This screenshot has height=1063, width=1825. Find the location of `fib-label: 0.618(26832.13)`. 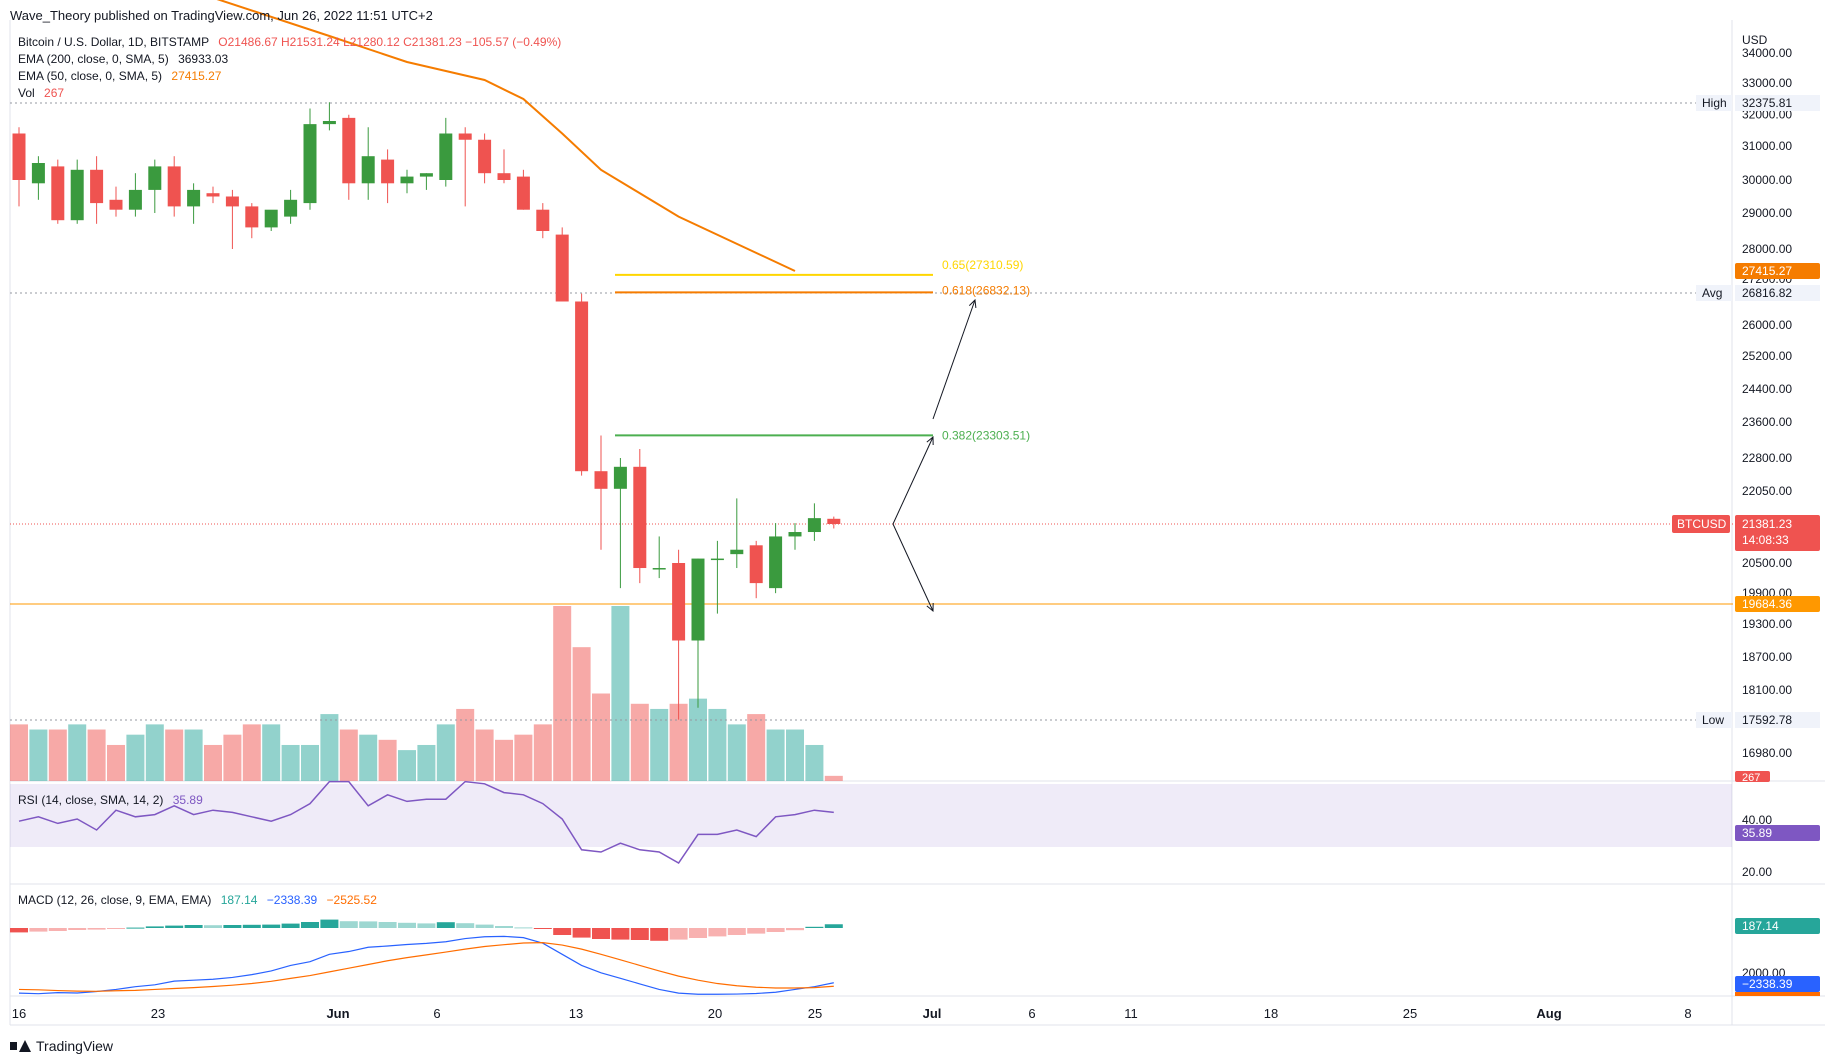

fib-label: 0.618(26832.13) is located at coordinates (986, 290).